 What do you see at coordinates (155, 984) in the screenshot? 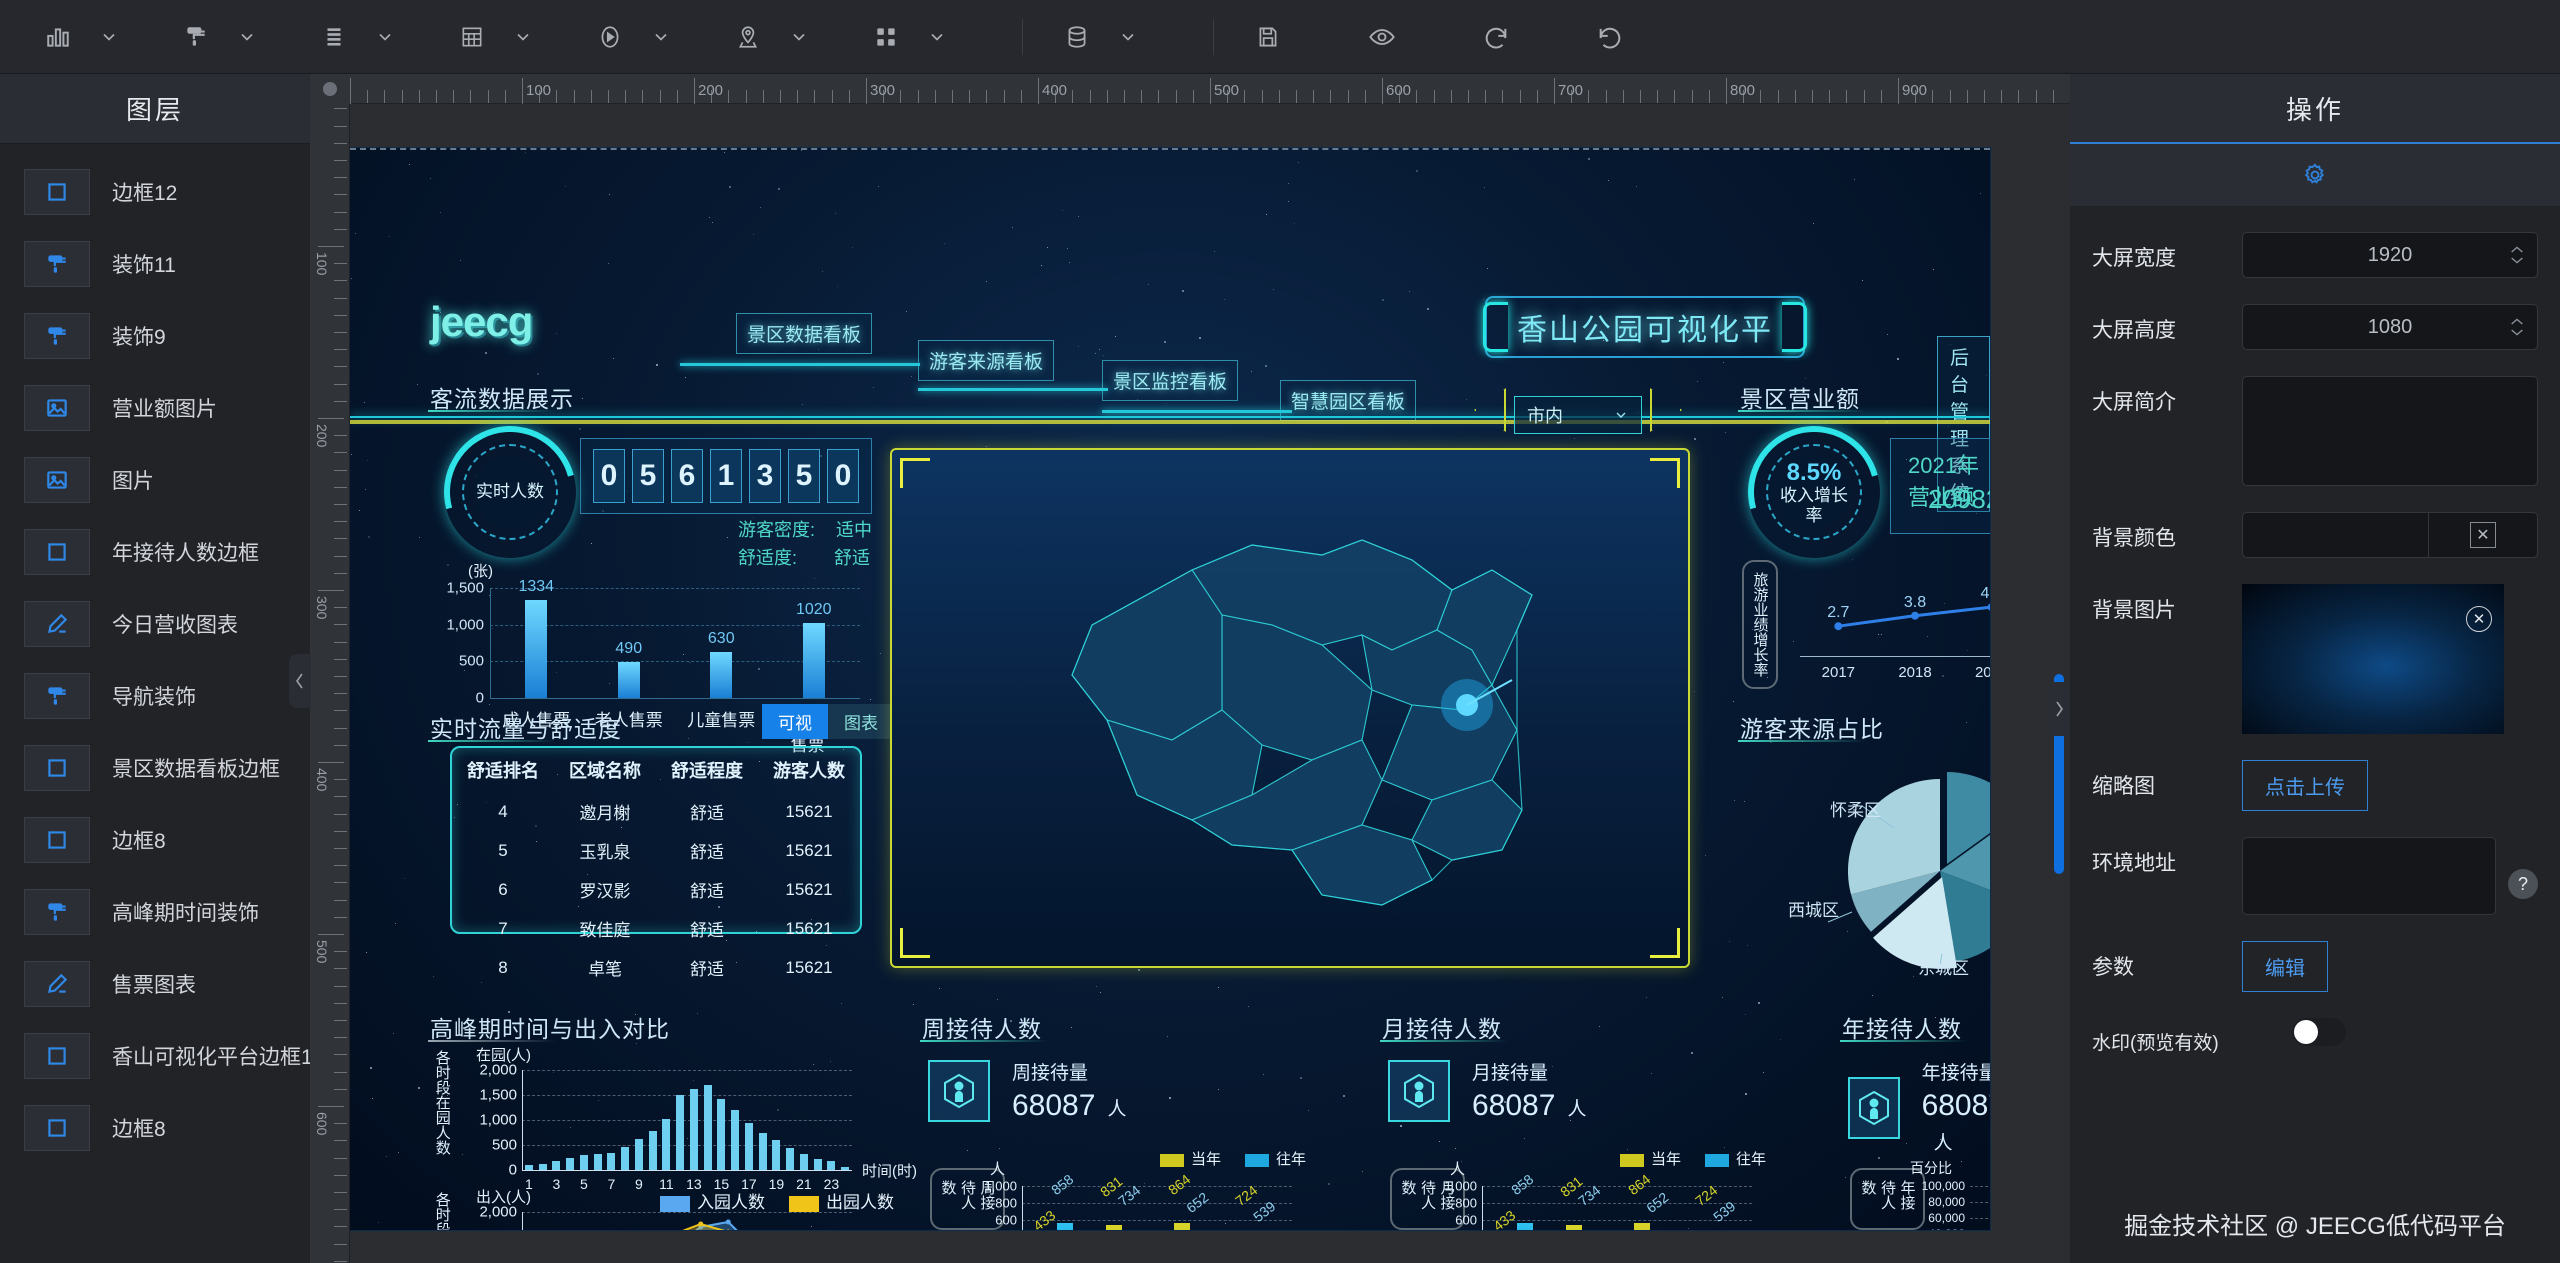
I see `layer-item-11: 售票图表` at bounding box center [155, 984].